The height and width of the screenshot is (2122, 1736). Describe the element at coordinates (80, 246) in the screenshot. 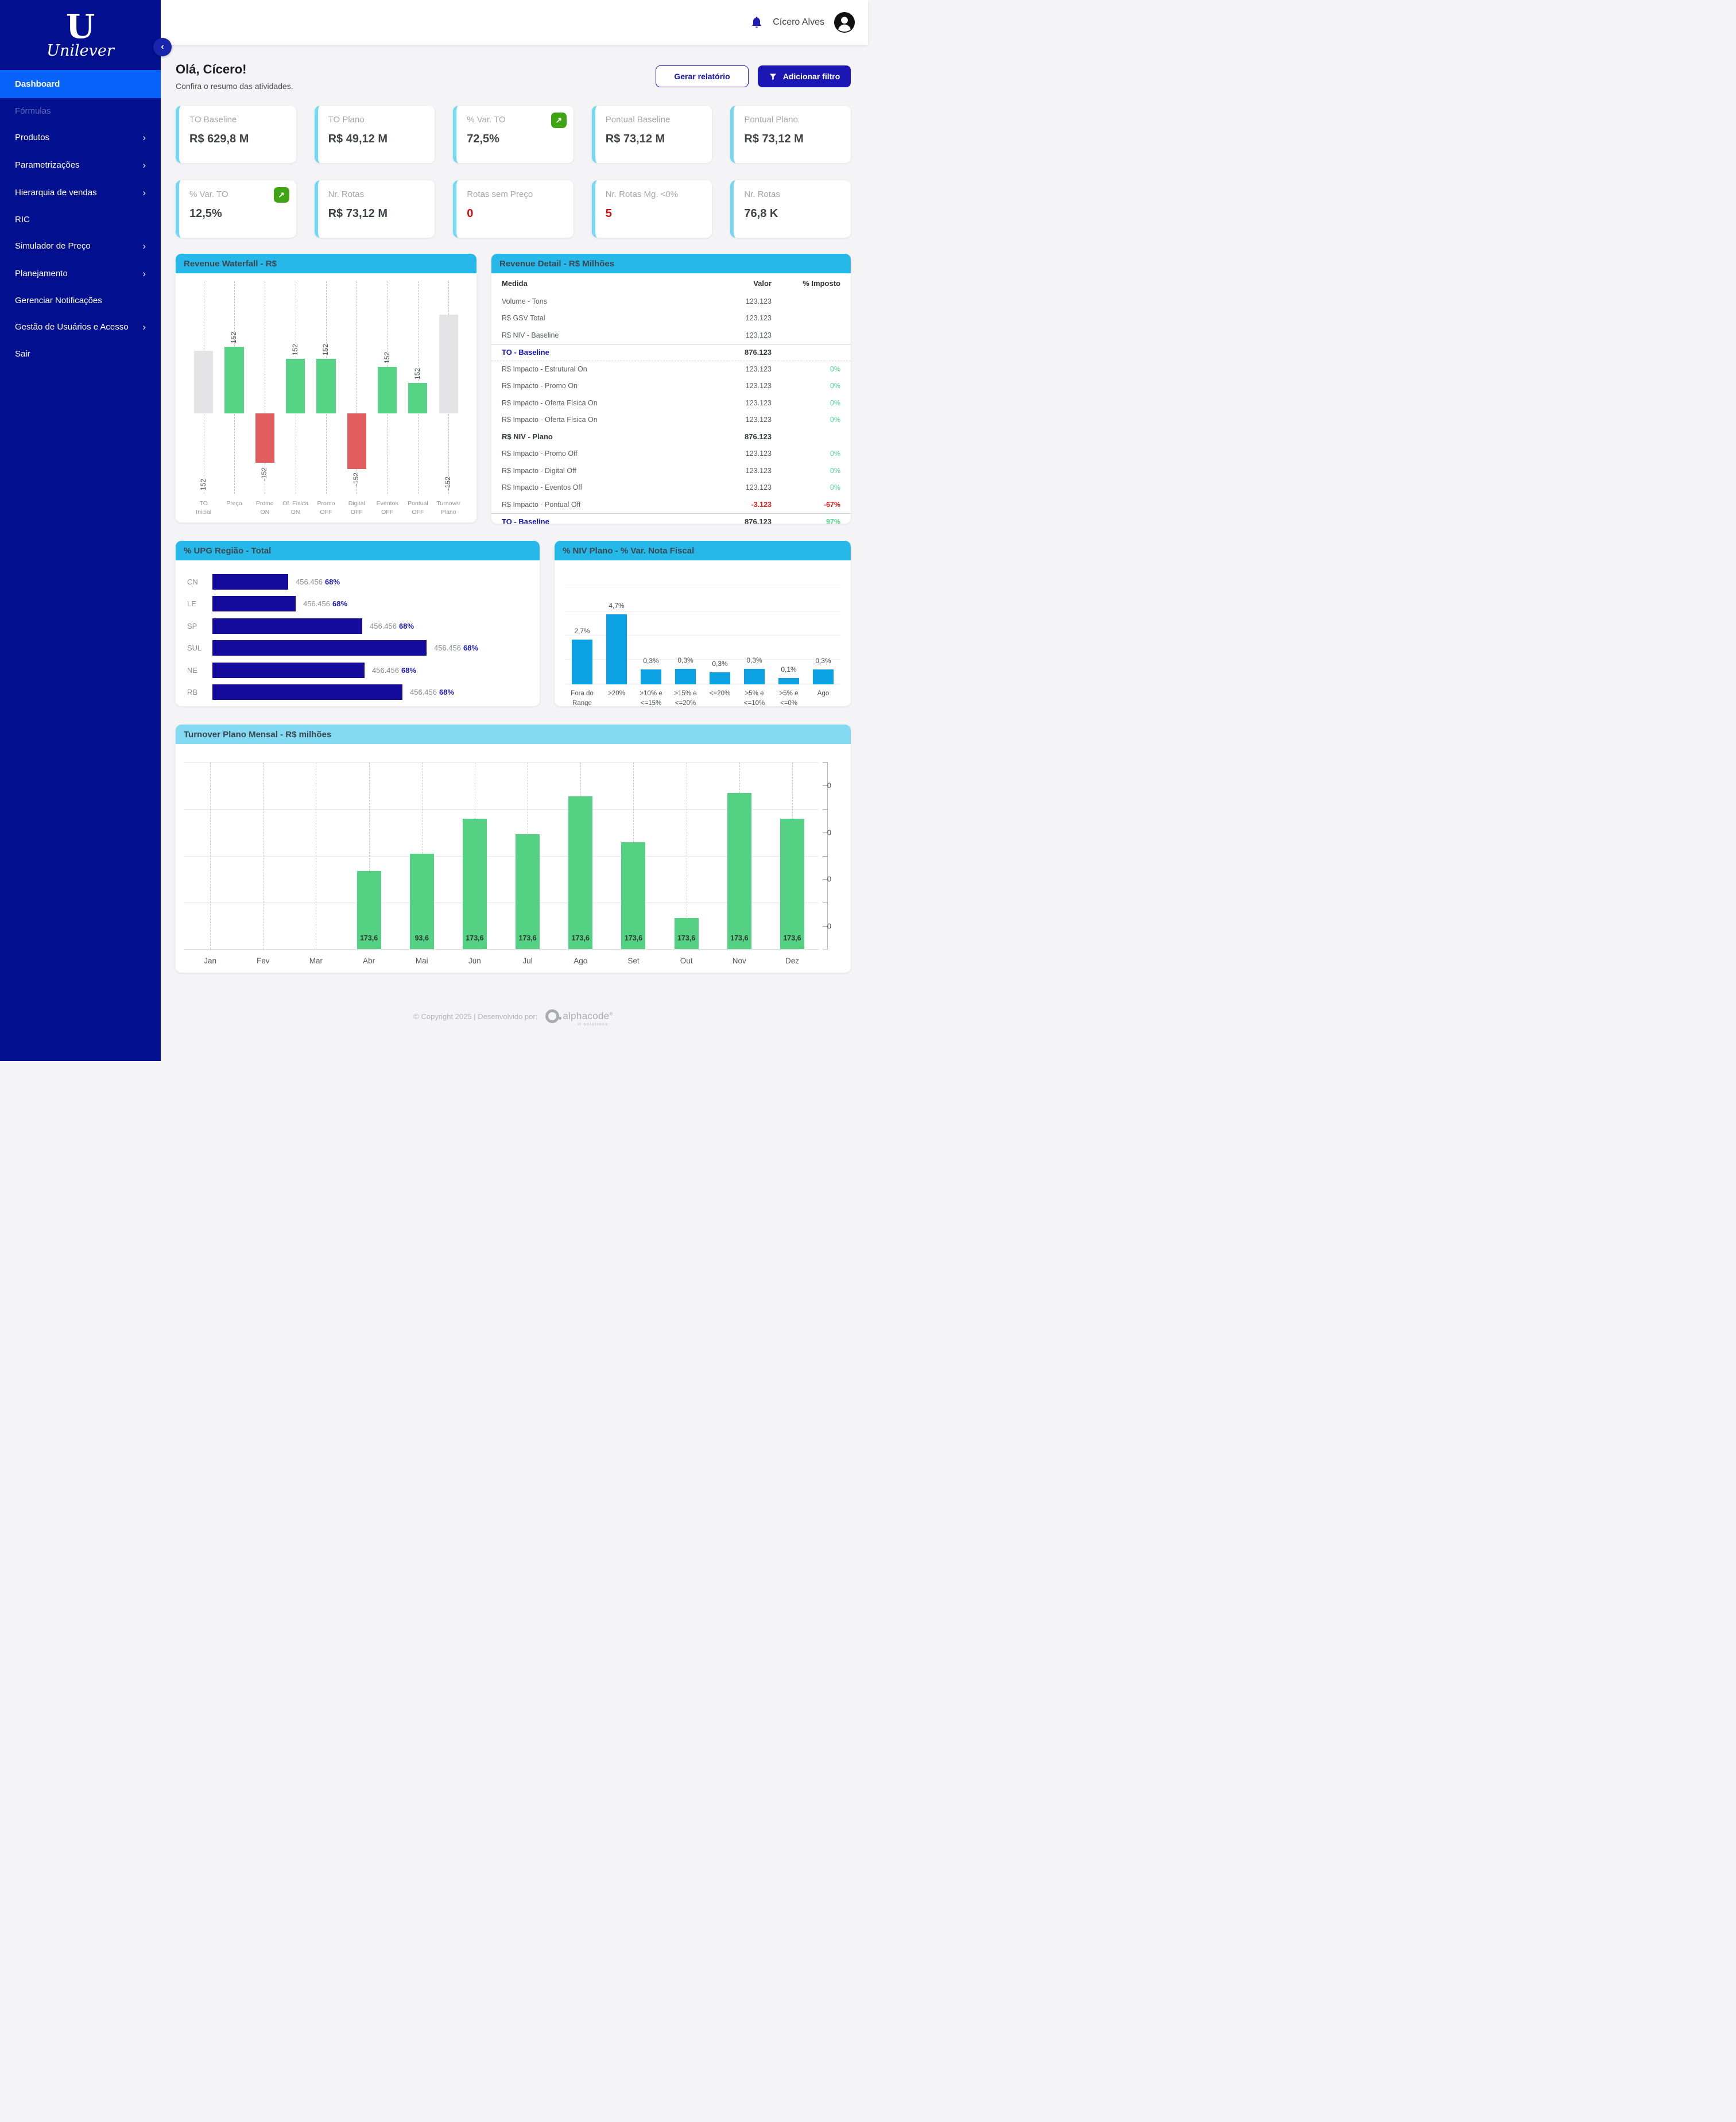

I see `sidebar-item-simulador: Simulador de Preço ›` at that location.